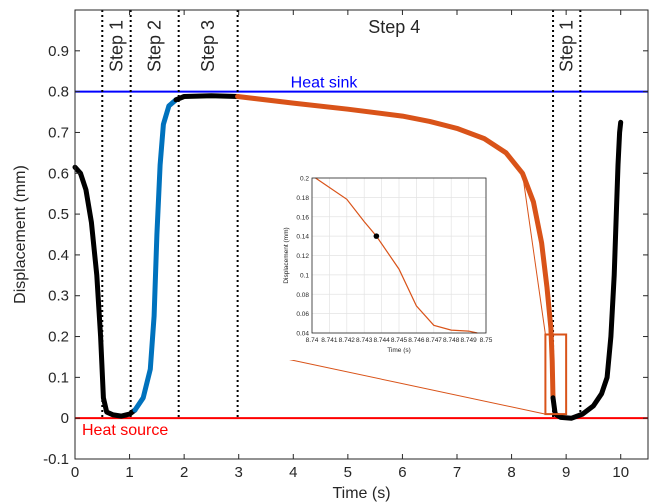  I want to click on inset-x-axis-label: Time (s), so click(399, 350).